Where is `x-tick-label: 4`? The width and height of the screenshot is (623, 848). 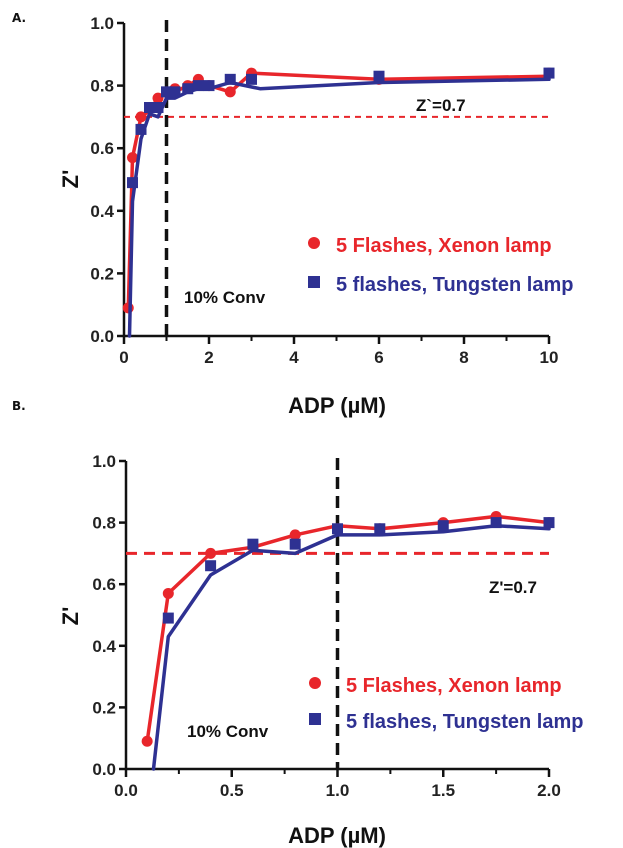 x-tick-label: 4 is located at coordinates (294, 357).